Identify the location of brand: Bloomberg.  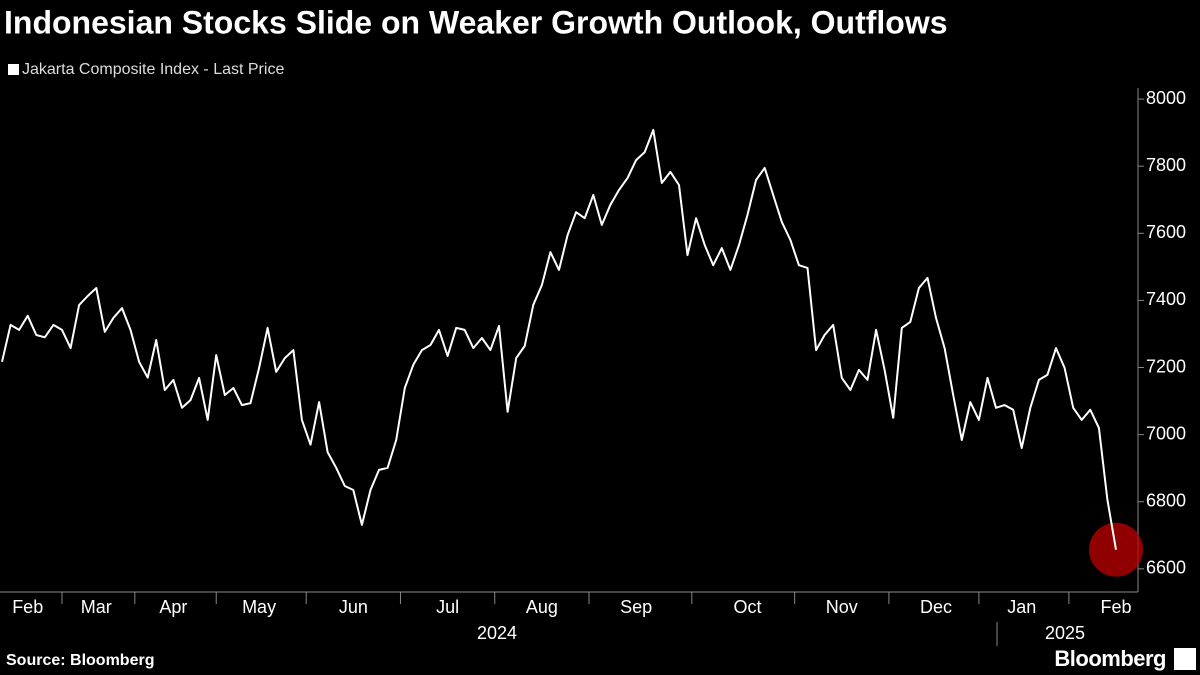
(1110, 658).